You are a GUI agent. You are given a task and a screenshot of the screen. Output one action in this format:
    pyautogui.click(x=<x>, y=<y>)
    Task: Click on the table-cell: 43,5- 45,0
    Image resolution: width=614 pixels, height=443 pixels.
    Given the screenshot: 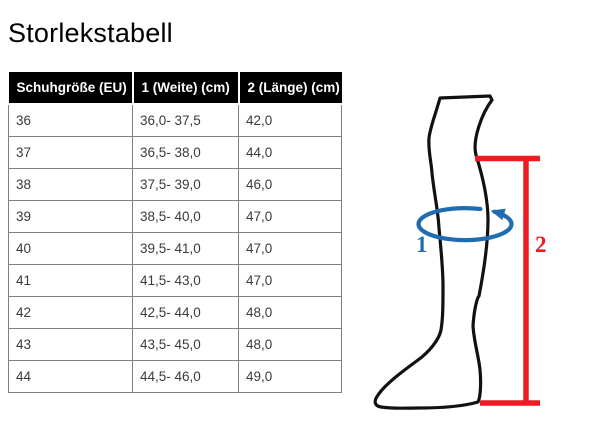 What is the action you would take?
    pyautogui.click(x=185, y=344)
    